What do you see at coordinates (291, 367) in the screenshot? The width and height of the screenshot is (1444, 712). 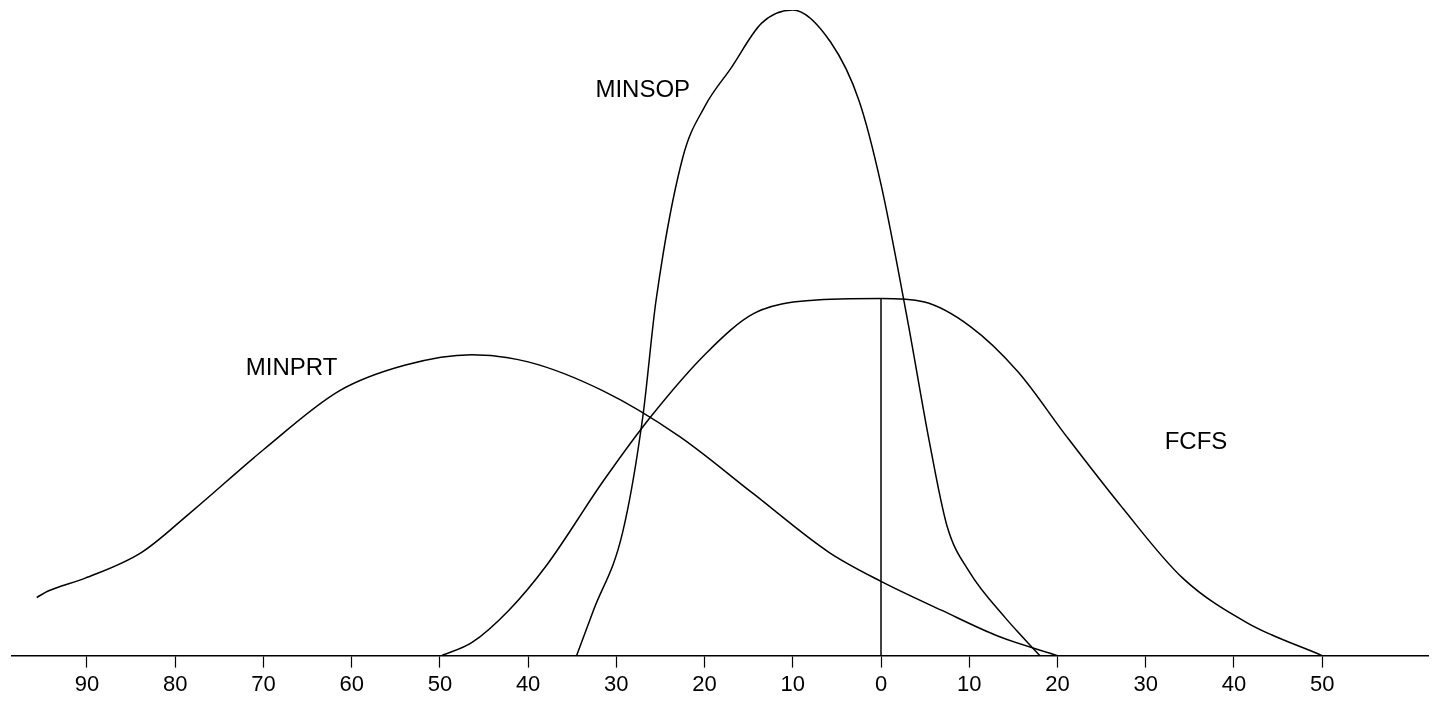 I see `series-label: MINPRT` at bounding box center [291, 367].